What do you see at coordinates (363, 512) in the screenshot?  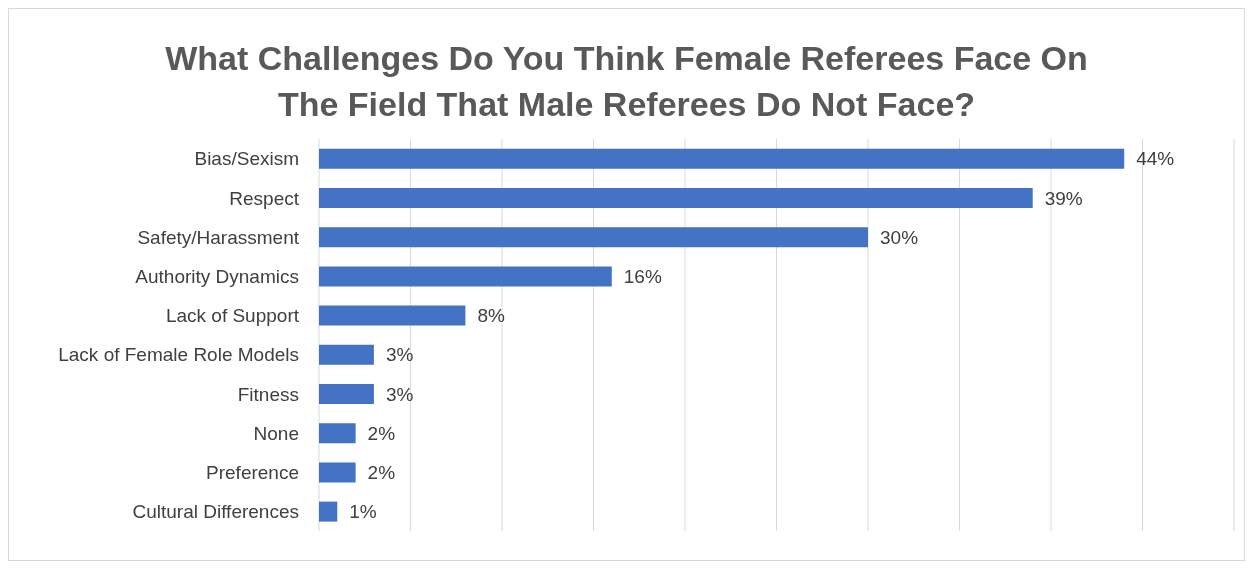 I see `data-label: 1%` at bounding box center [363, 512].